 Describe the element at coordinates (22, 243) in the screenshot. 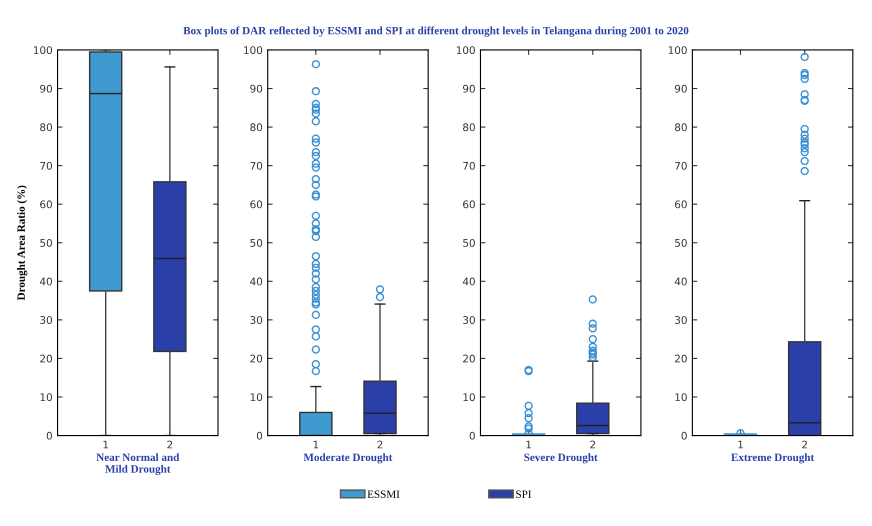

I see `y-axis-title: Drought Area Ratio (%)` at that location.